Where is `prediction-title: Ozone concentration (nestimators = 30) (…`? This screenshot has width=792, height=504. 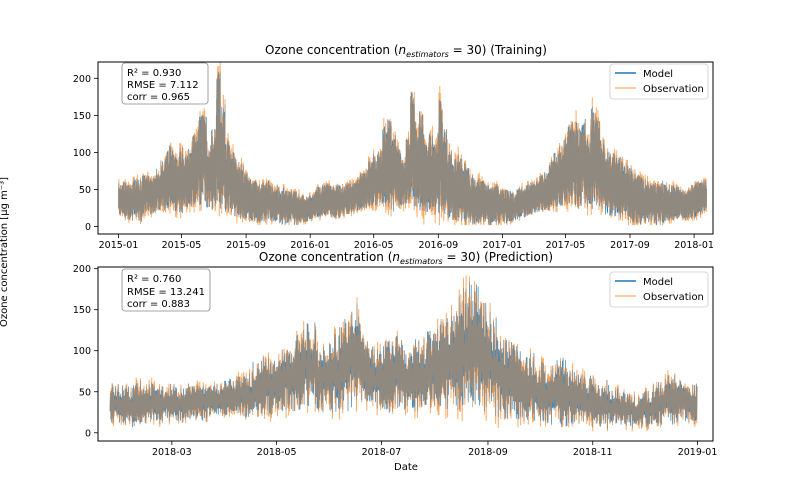 prediction-title: Ozone concentration (nestimators = 30) (… is located at coordinates (406, 258).